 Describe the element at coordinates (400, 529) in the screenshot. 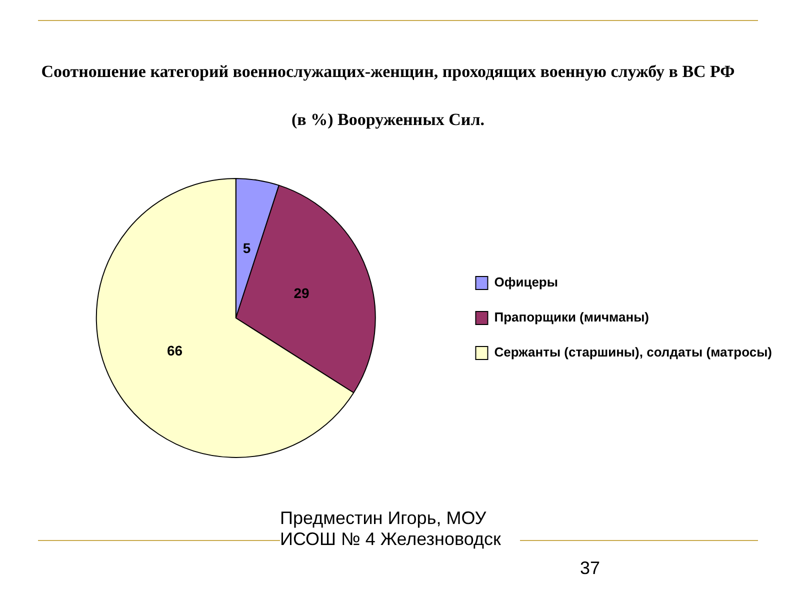

I see `text: Предместин Игорь, МОУ ИСОШ № 4 Железноводск` at that location.